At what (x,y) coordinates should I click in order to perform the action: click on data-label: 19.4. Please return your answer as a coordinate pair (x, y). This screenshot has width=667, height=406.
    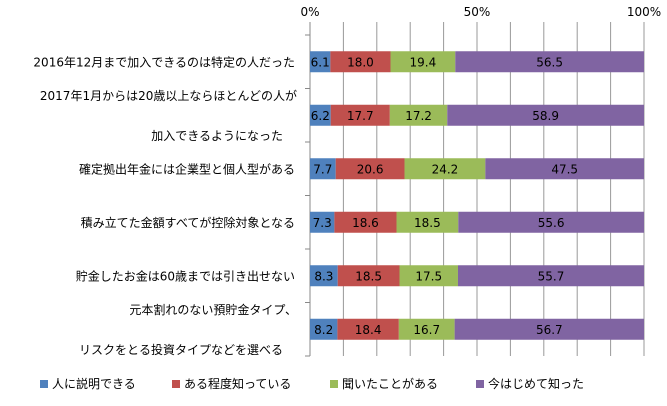
    Looking at the image, I should click on (423, 62).